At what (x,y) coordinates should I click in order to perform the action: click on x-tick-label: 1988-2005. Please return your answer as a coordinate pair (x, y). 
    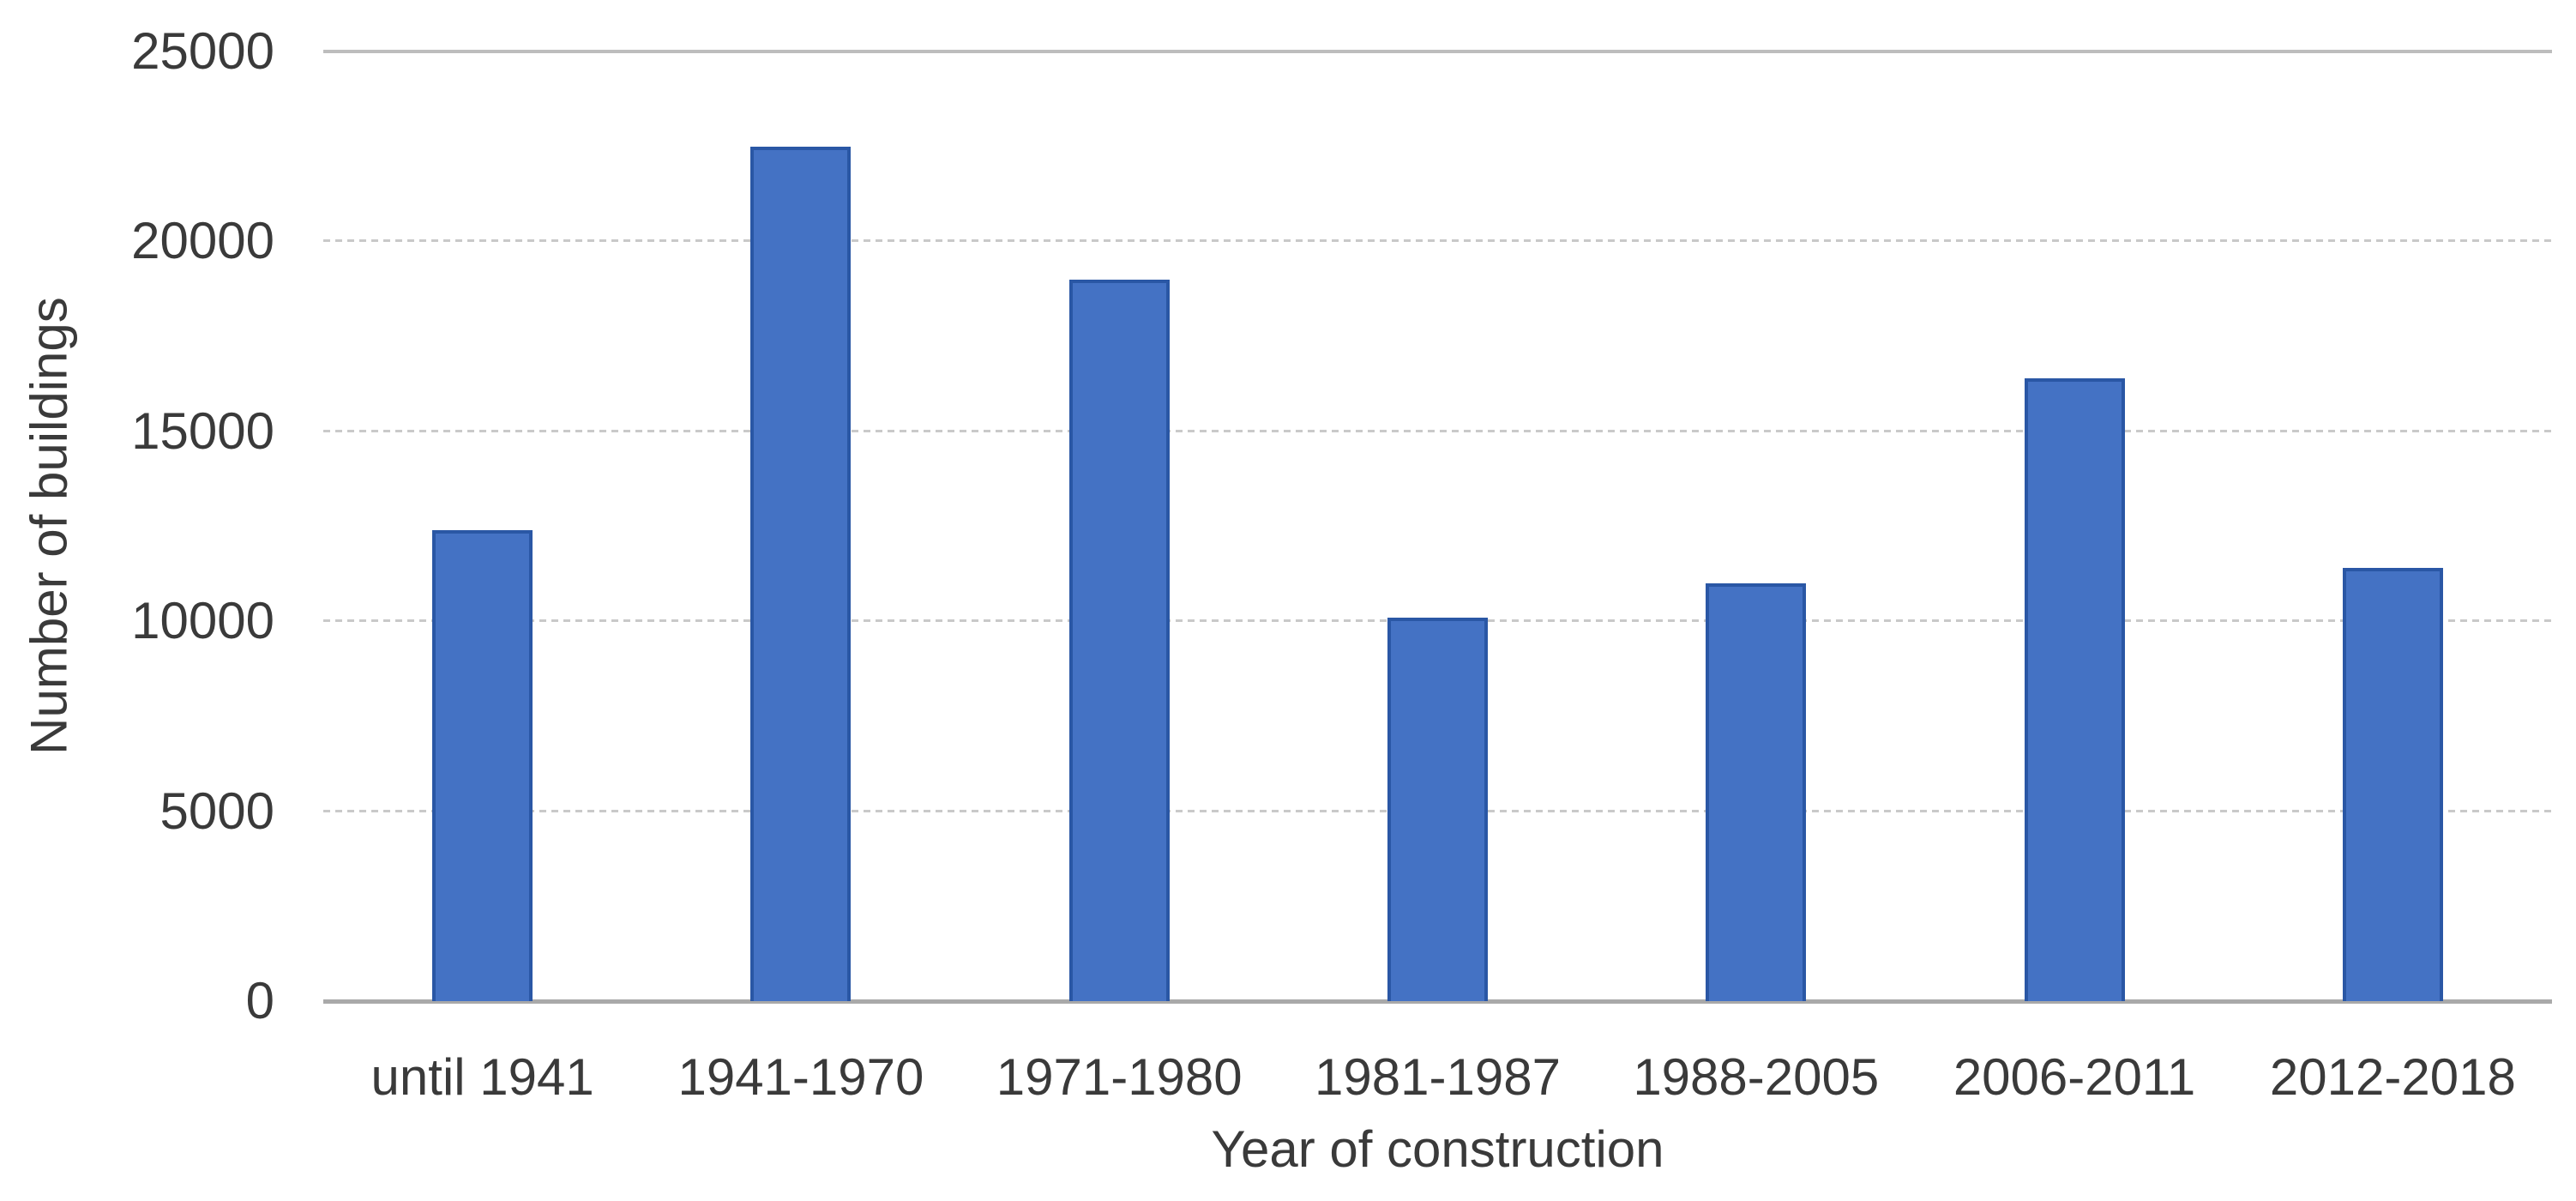
    Looking at the image, I should click on (1756, 1077).